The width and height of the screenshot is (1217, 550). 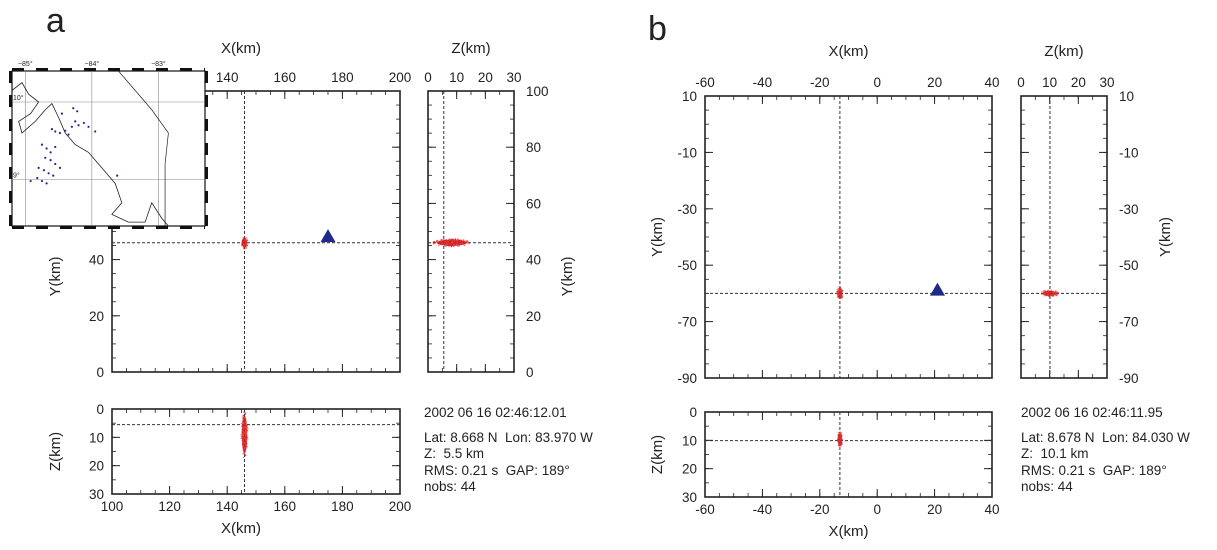 What do you see at coordinates (820, 509) in the screenshot?
I see `xz-xtick-label-b: -20` at bounding box center [820, 509].